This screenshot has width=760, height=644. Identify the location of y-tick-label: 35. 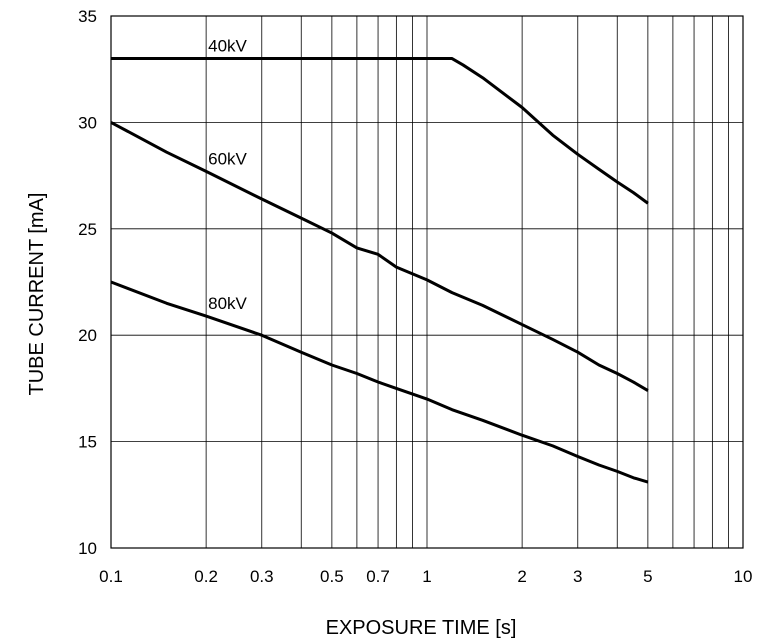
(87, 16).